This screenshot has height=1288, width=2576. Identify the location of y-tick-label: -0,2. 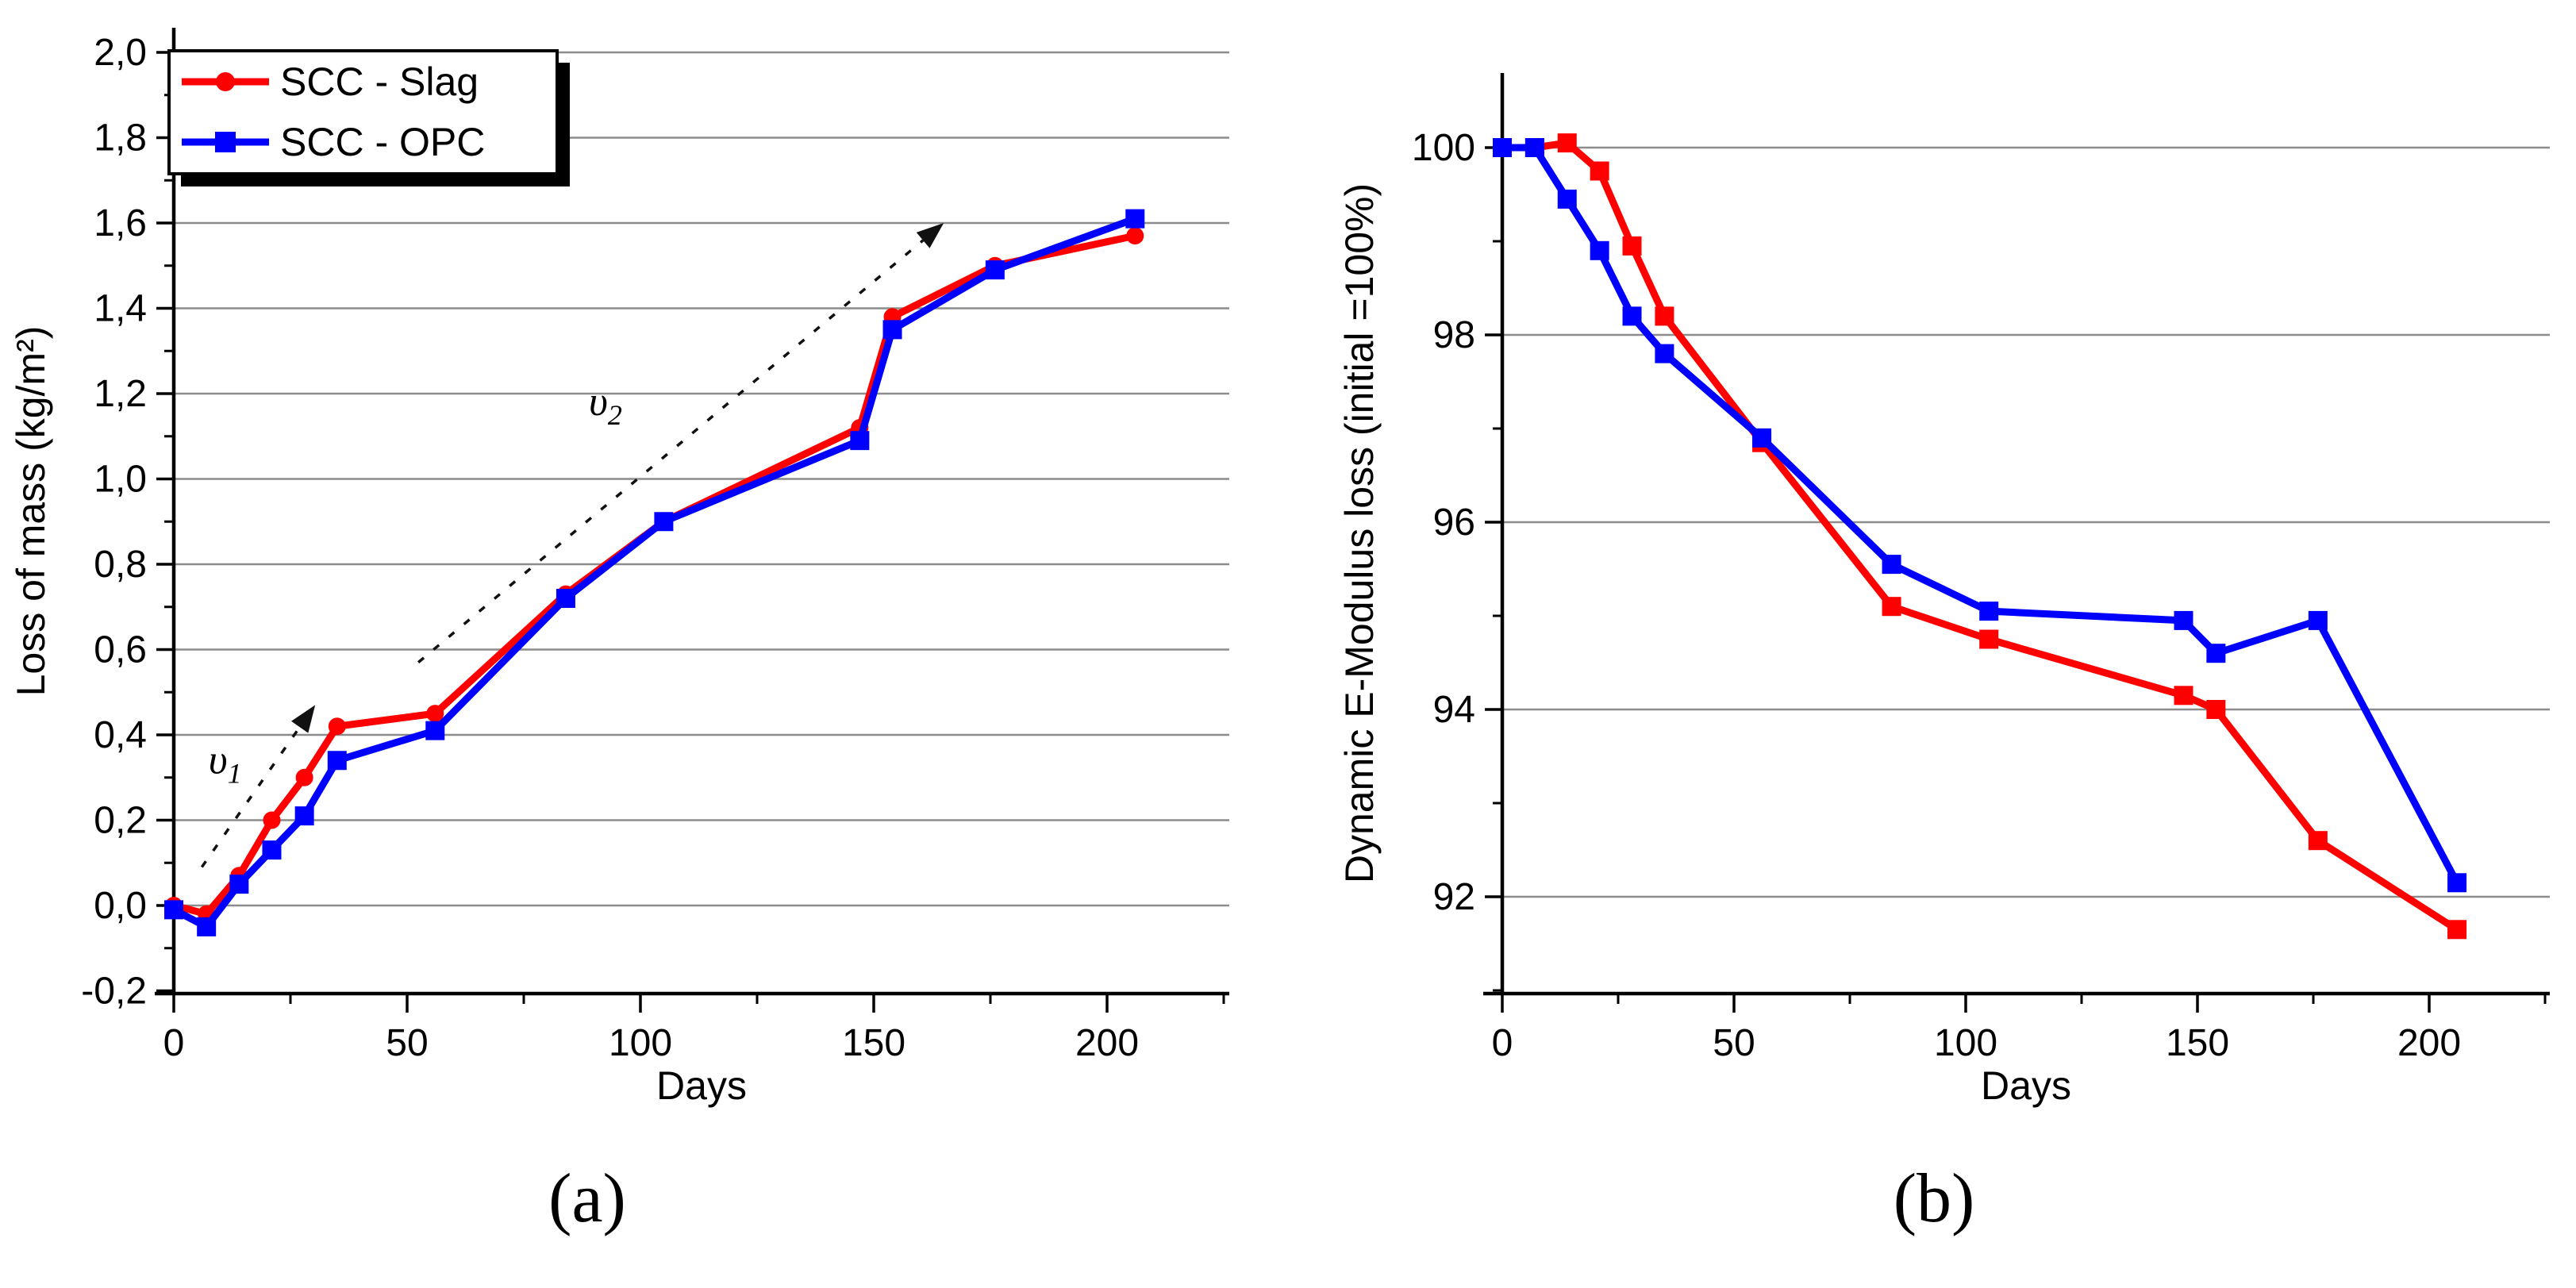
(114, 992).